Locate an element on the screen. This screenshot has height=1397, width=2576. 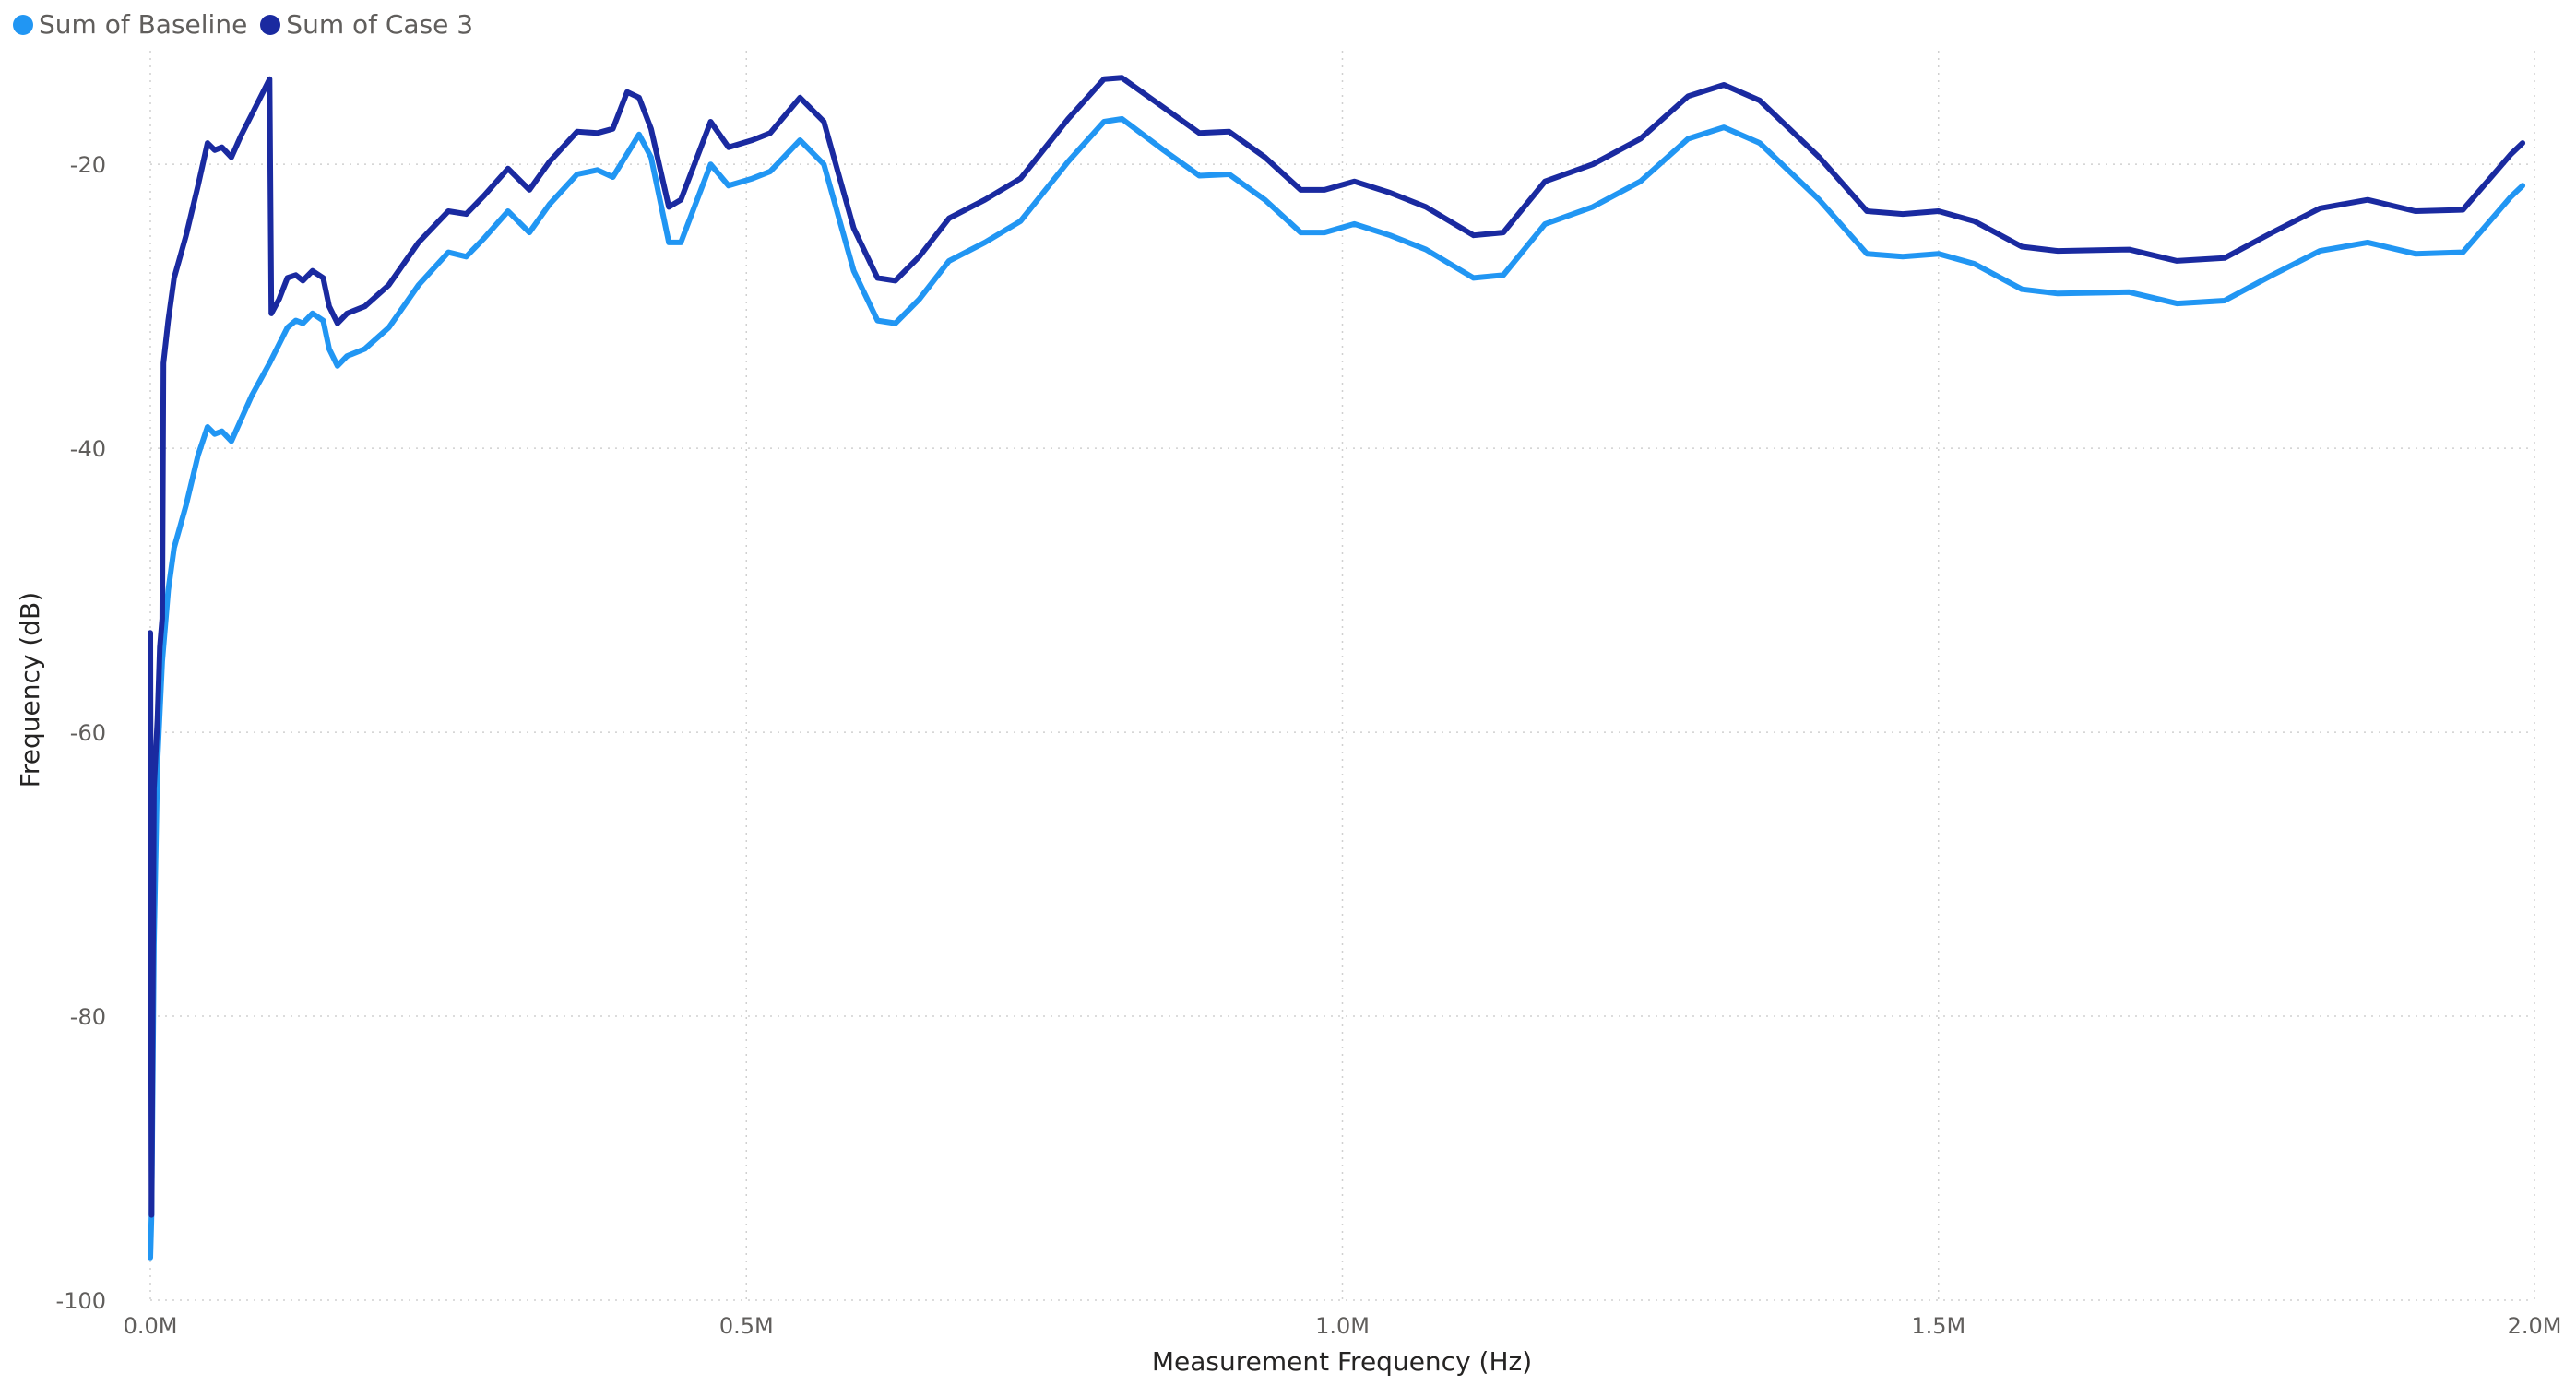
legend-item-baseline: Sum of Baseline is located at coordinates (130, 24).